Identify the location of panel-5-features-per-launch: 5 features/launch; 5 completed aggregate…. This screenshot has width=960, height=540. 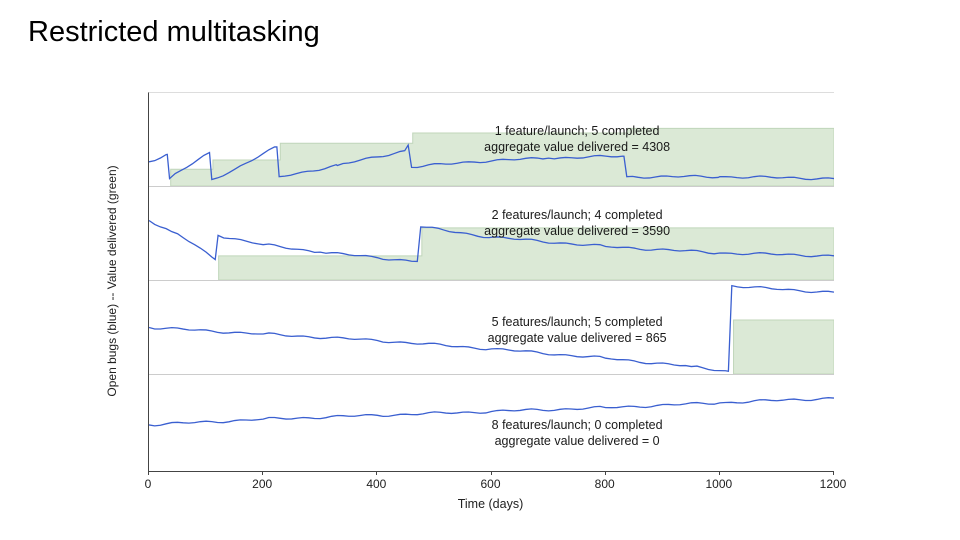
(491, 328).